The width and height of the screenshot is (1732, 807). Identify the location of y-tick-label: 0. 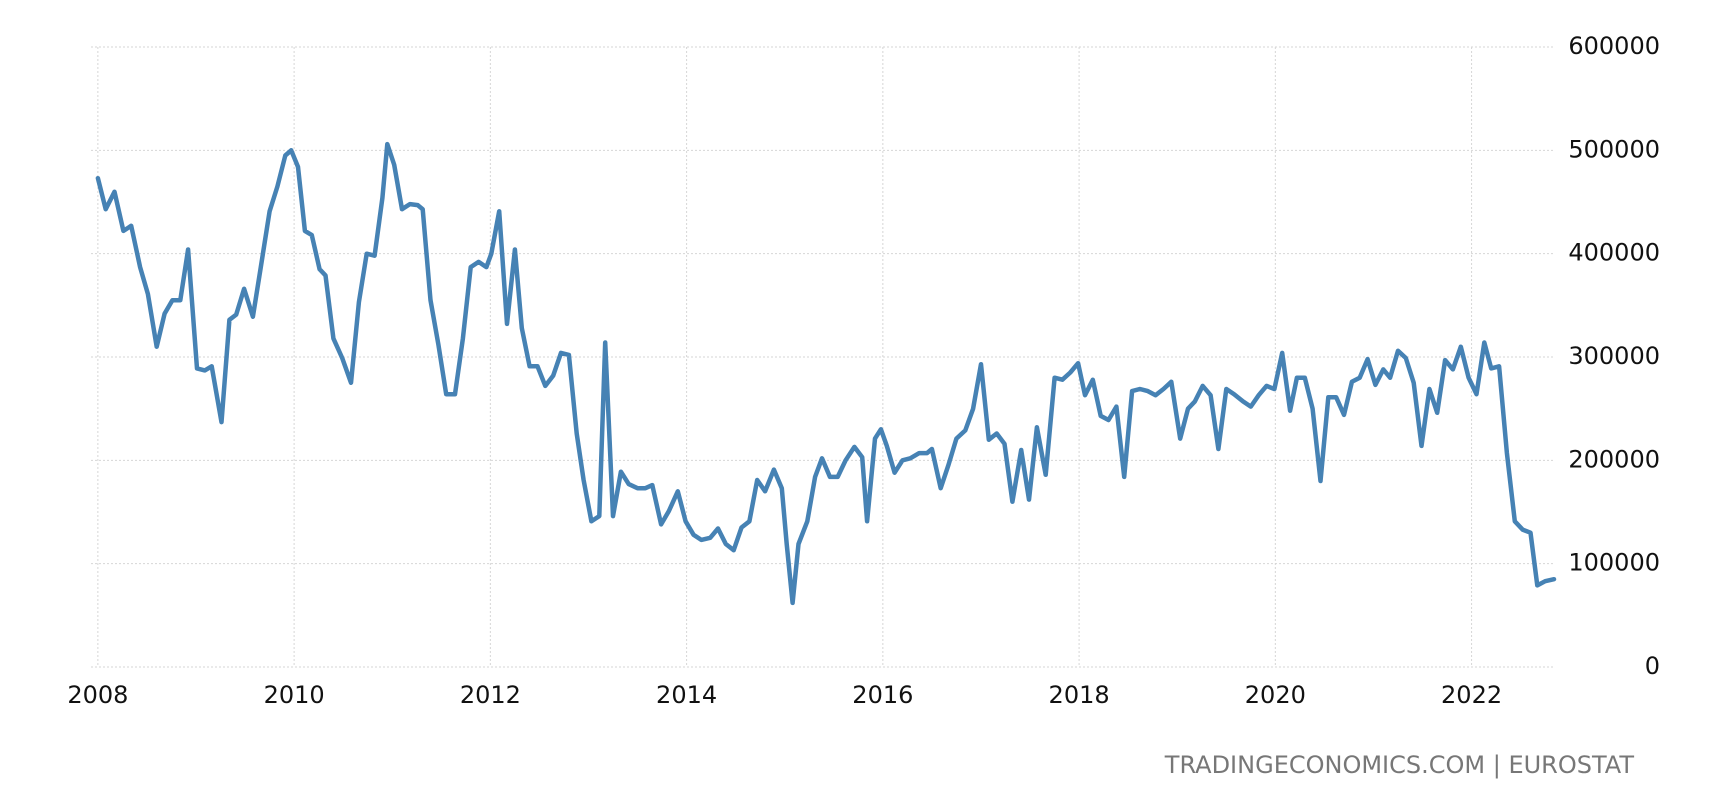
(1652, 666).